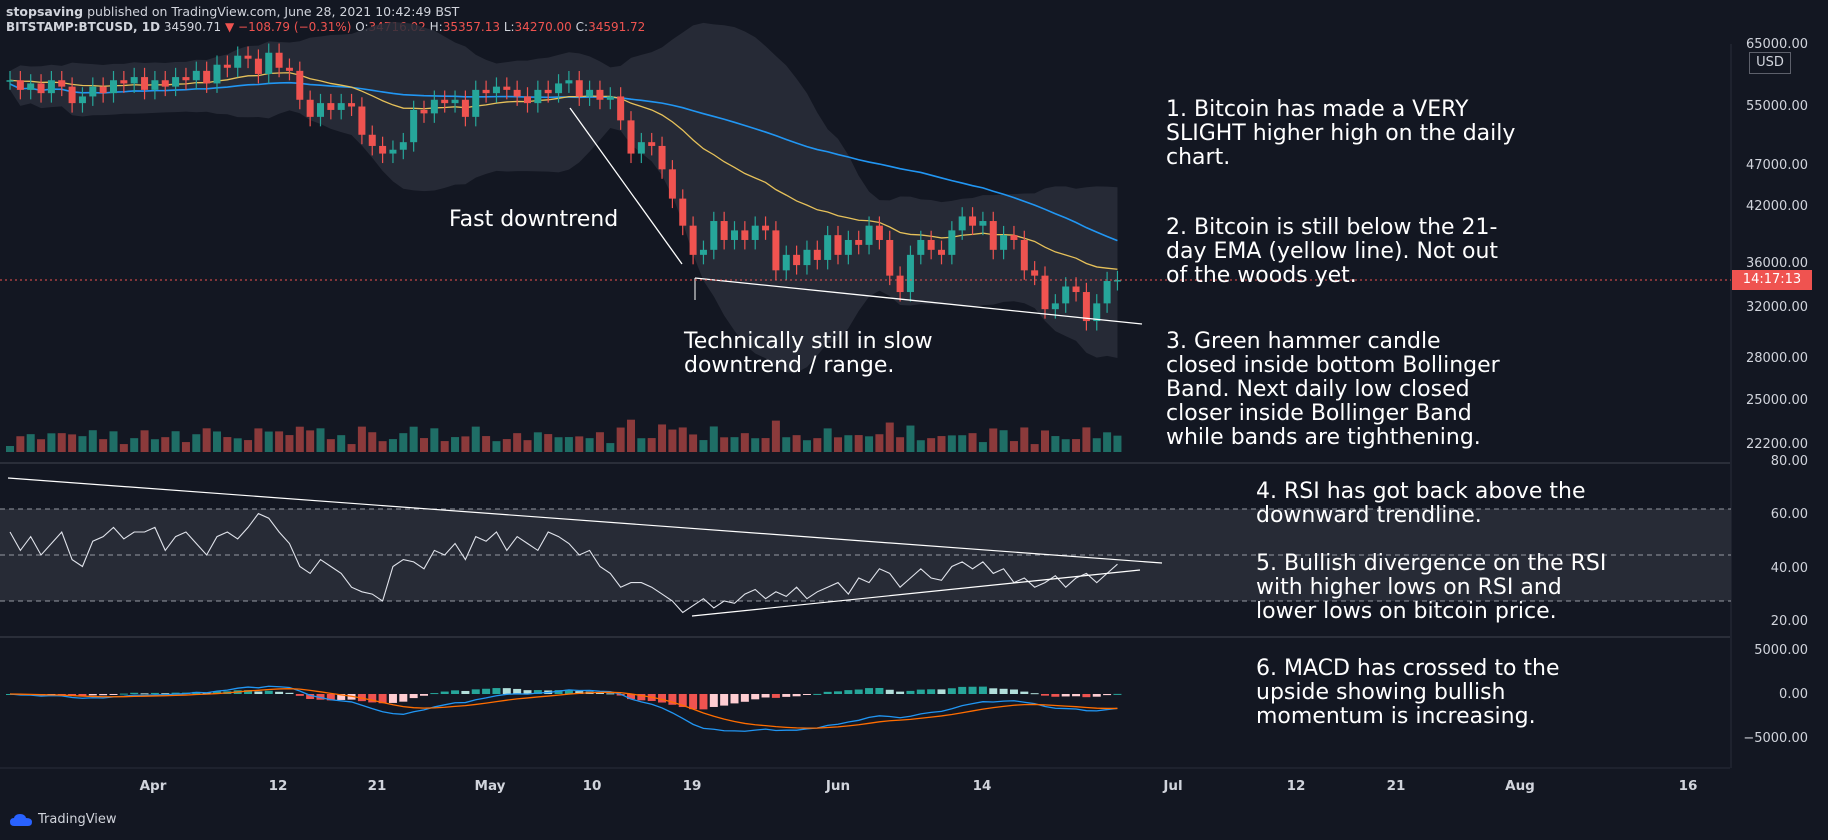 This screenshot has width=1828, height=840. What do you see at coordinates (278, 786) in the screenshot?
I see `time-axis-tick: 12` at bounding box center [278, 786].